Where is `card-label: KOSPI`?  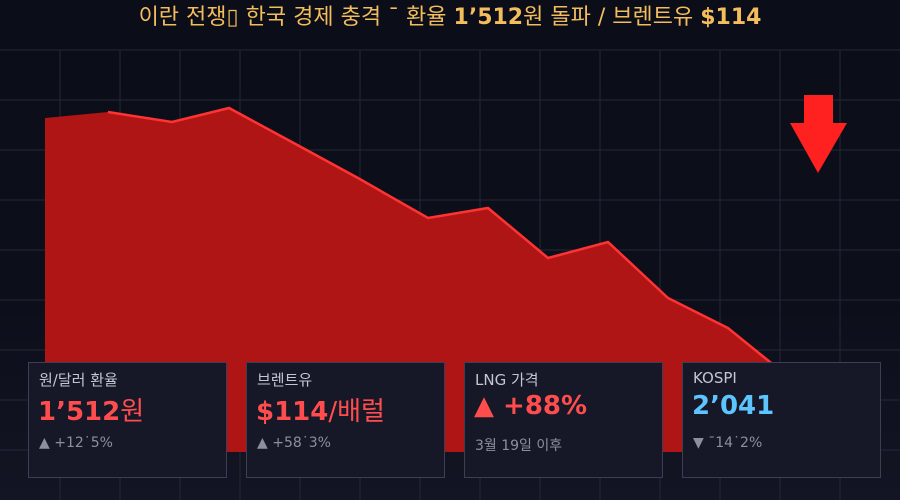 card-label: KOSPI is located at coordinates (715, 378).